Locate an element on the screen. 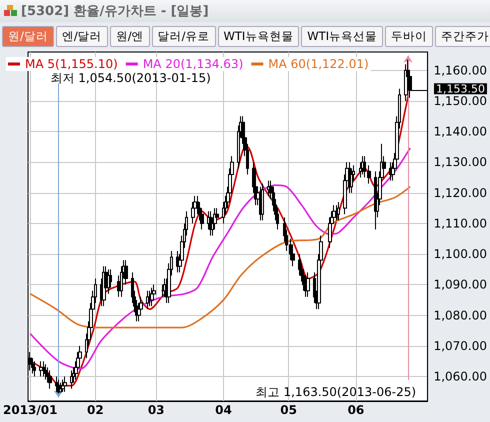 This screenshot has width=490, height=422. ref-line-label: 1,153.50 is located at coordinates (460, 89).